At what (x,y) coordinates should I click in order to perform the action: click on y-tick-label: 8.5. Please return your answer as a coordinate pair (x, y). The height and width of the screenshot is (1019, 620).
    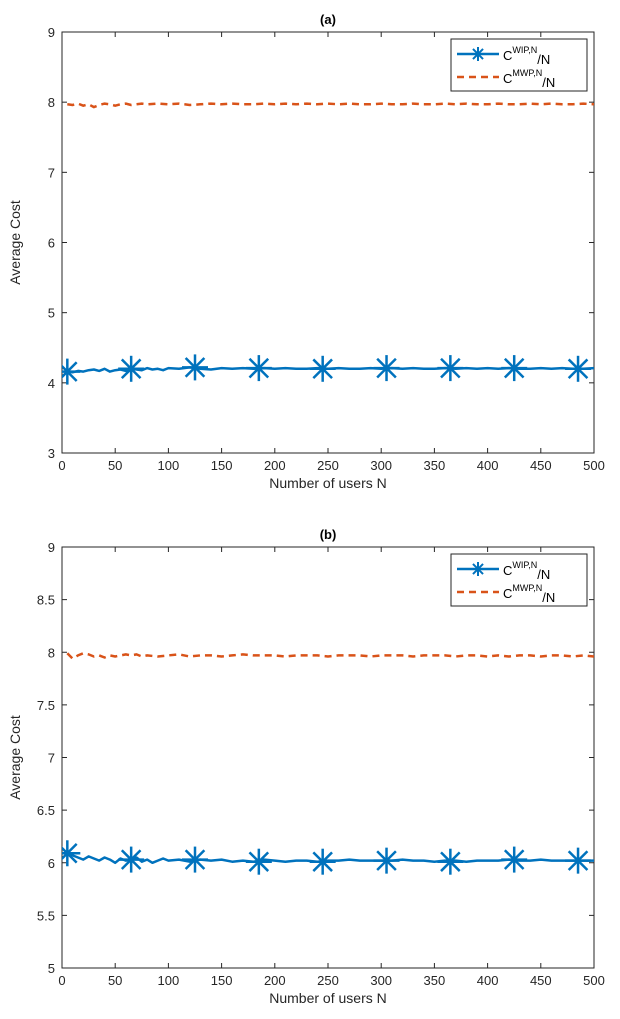
    Looking at the image, I should click on (46, 600).